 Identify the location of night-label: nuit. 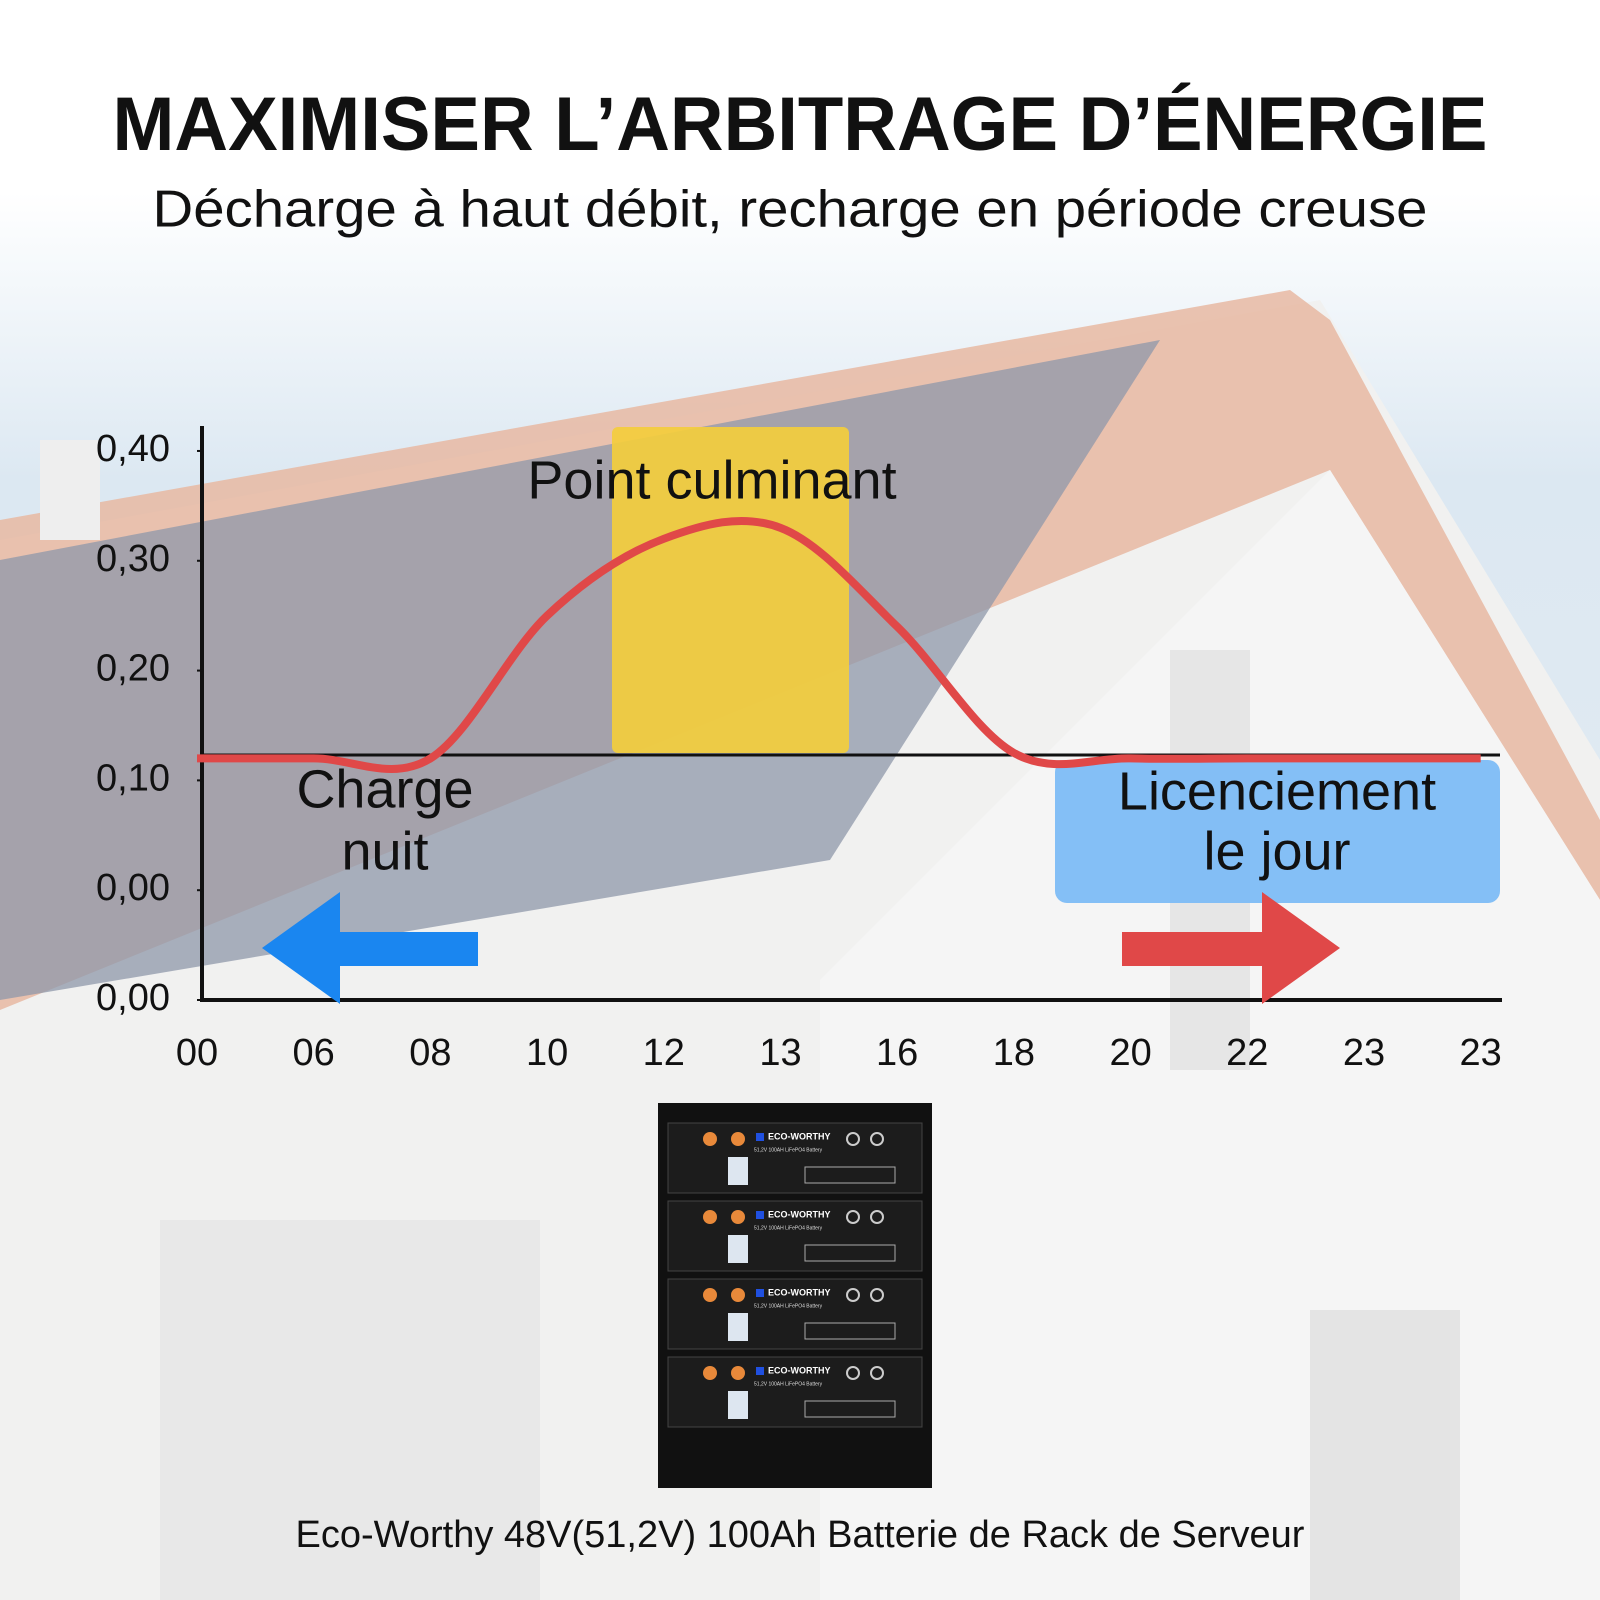
(384, 851).